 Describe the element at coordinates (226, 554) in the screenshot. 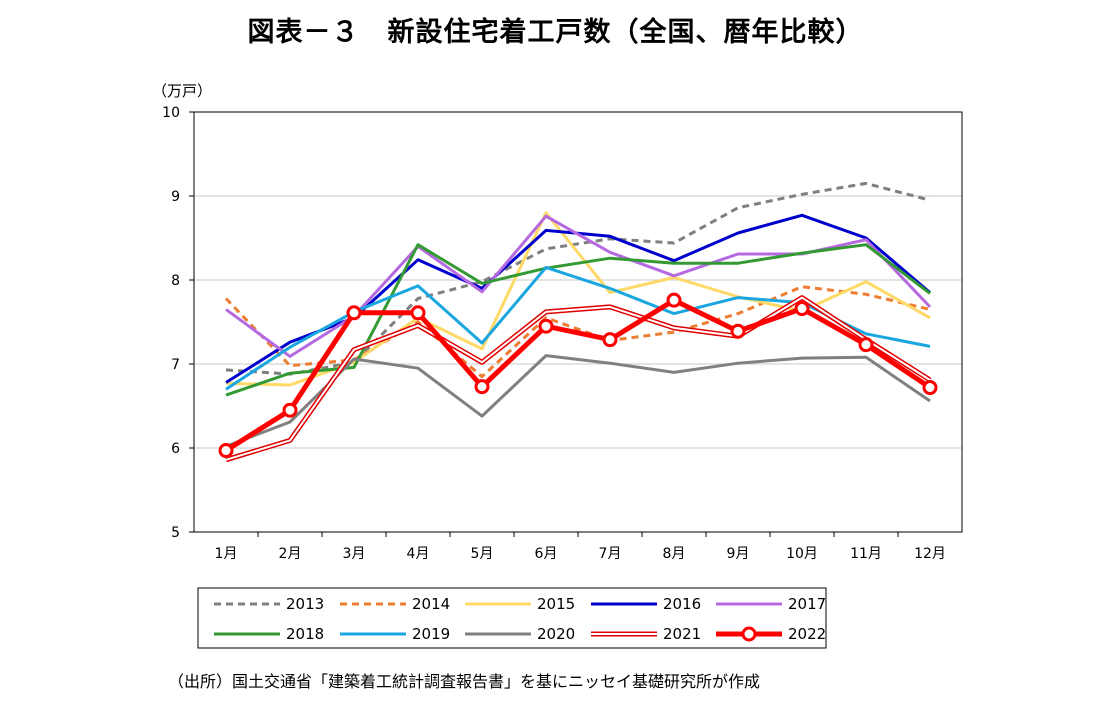

I see `x-tick-label: 1月` at that location.